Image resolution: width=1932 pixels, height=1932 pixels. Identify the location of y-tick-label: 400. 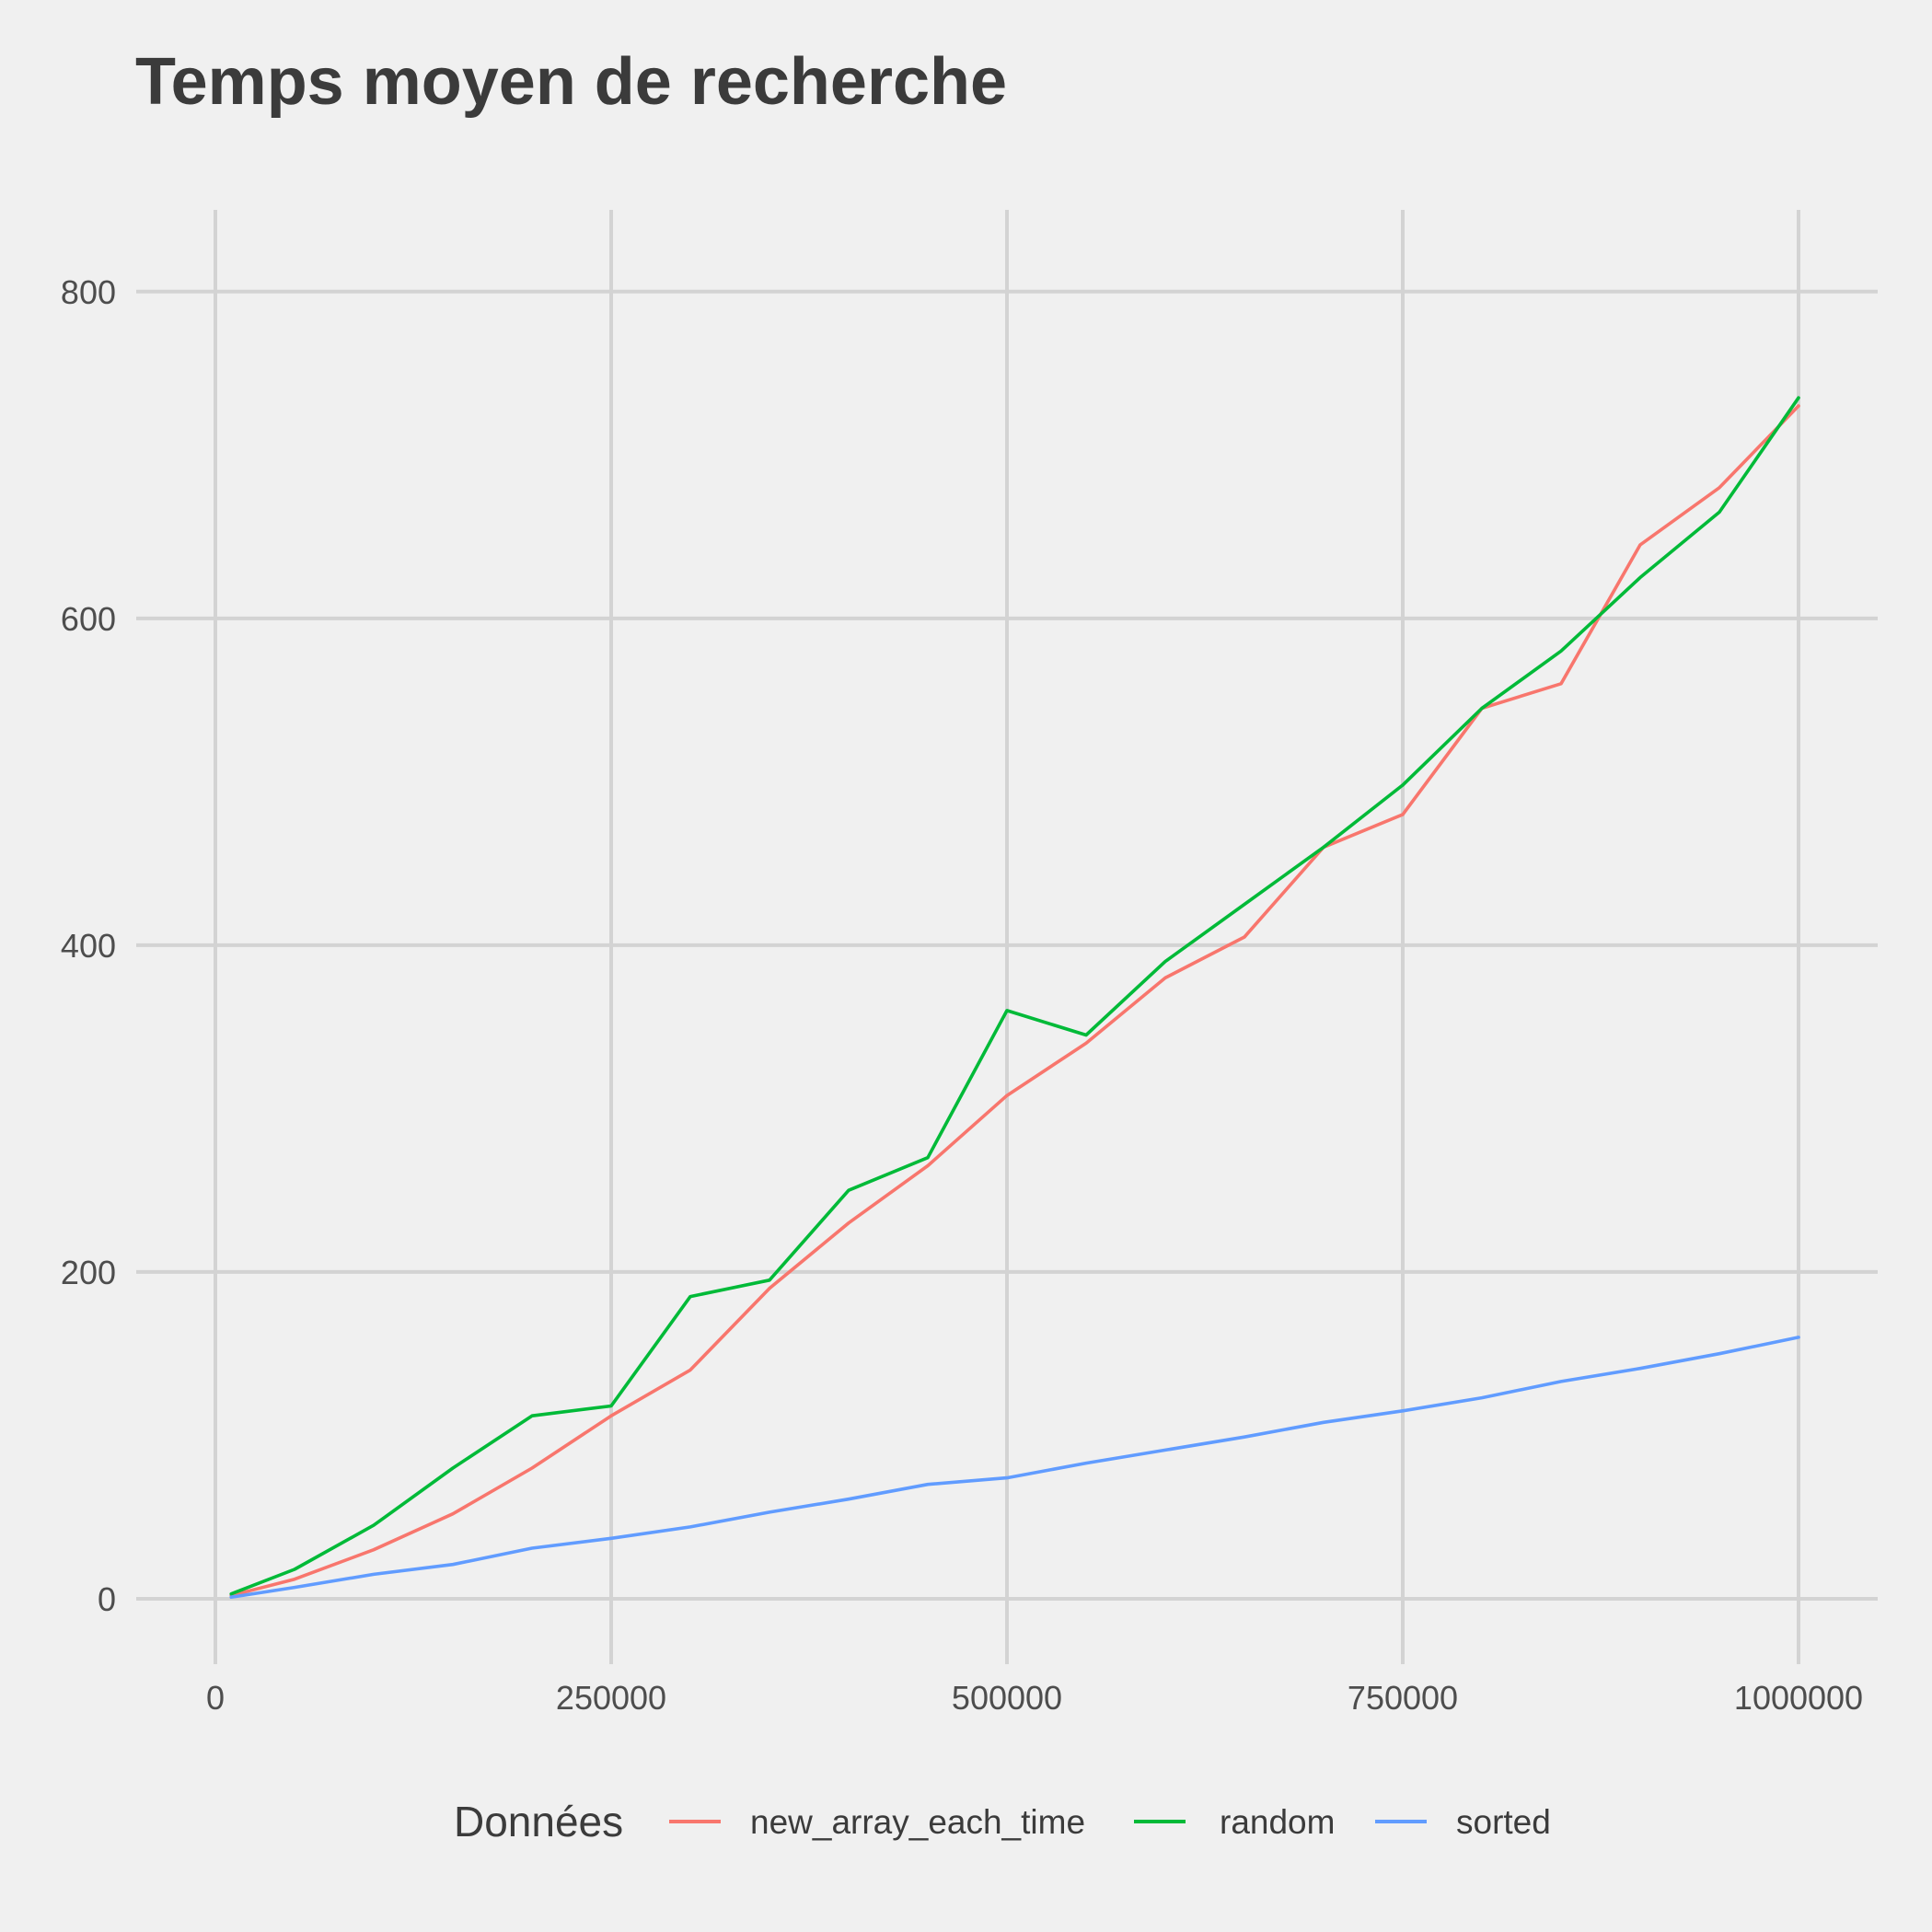
(89, 946).